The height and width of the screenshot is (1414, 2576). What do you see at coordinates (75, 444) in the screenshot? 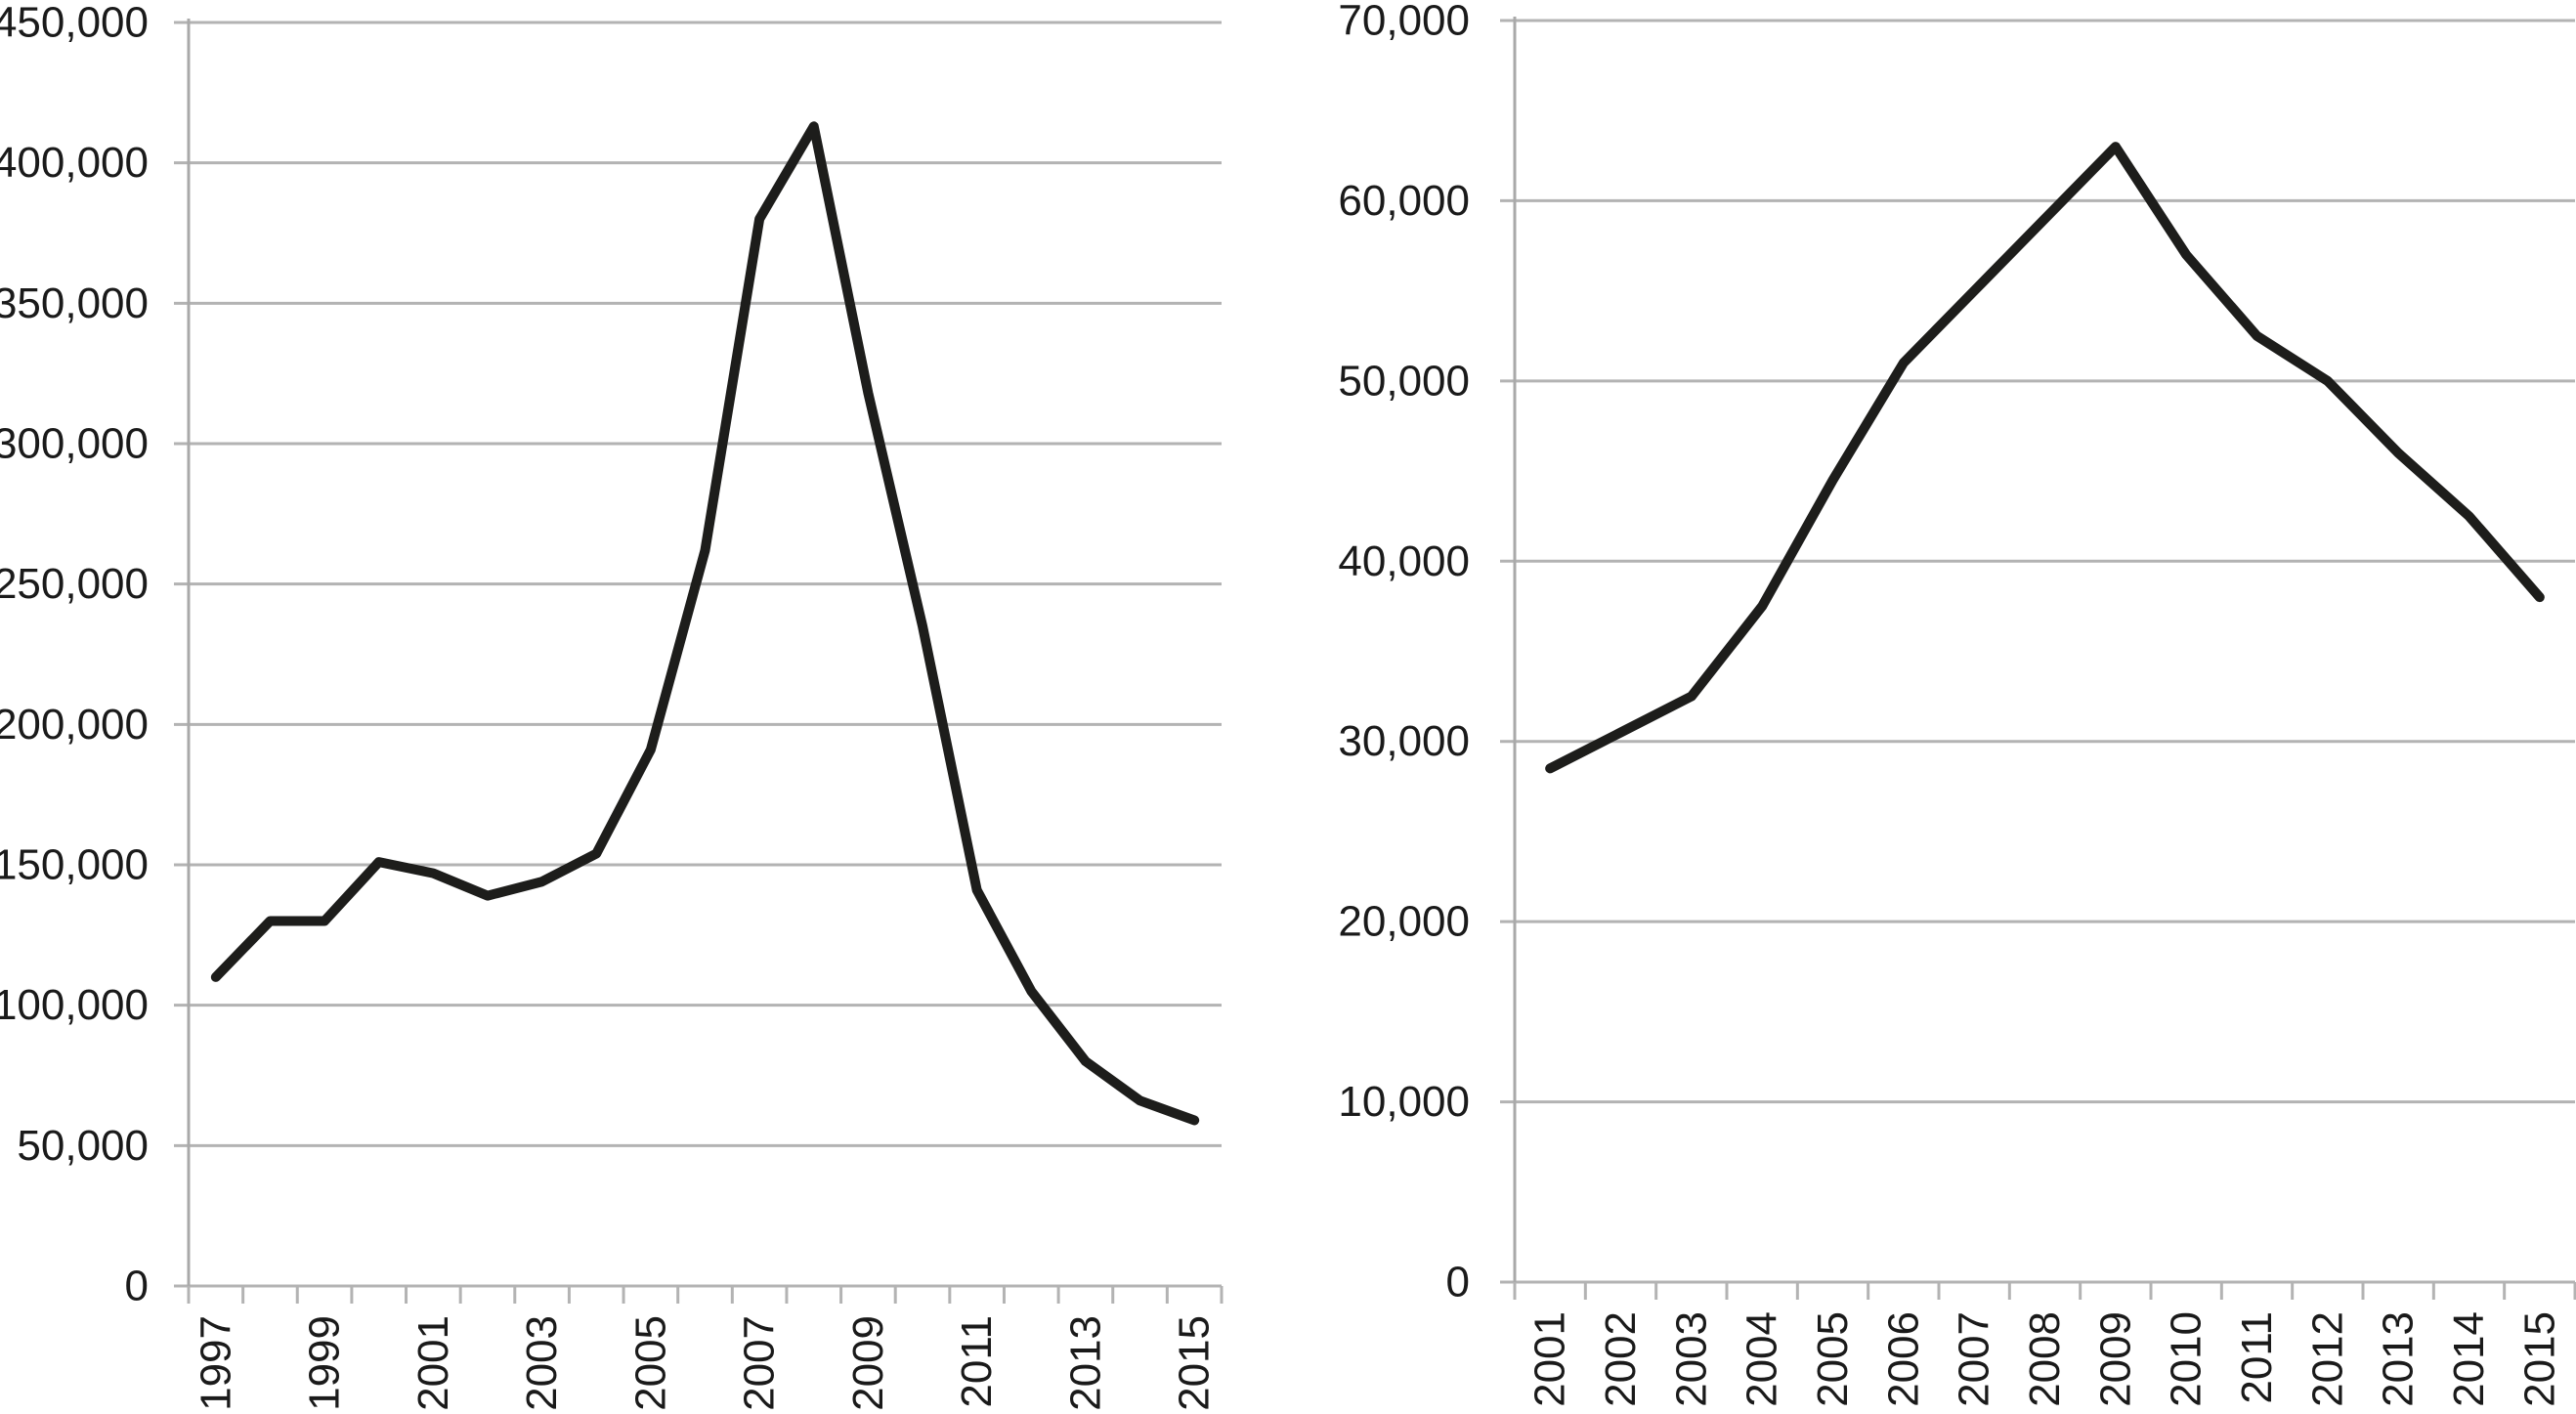
I see `y-tick-label: 300,000` at bounding box center [75, 444].